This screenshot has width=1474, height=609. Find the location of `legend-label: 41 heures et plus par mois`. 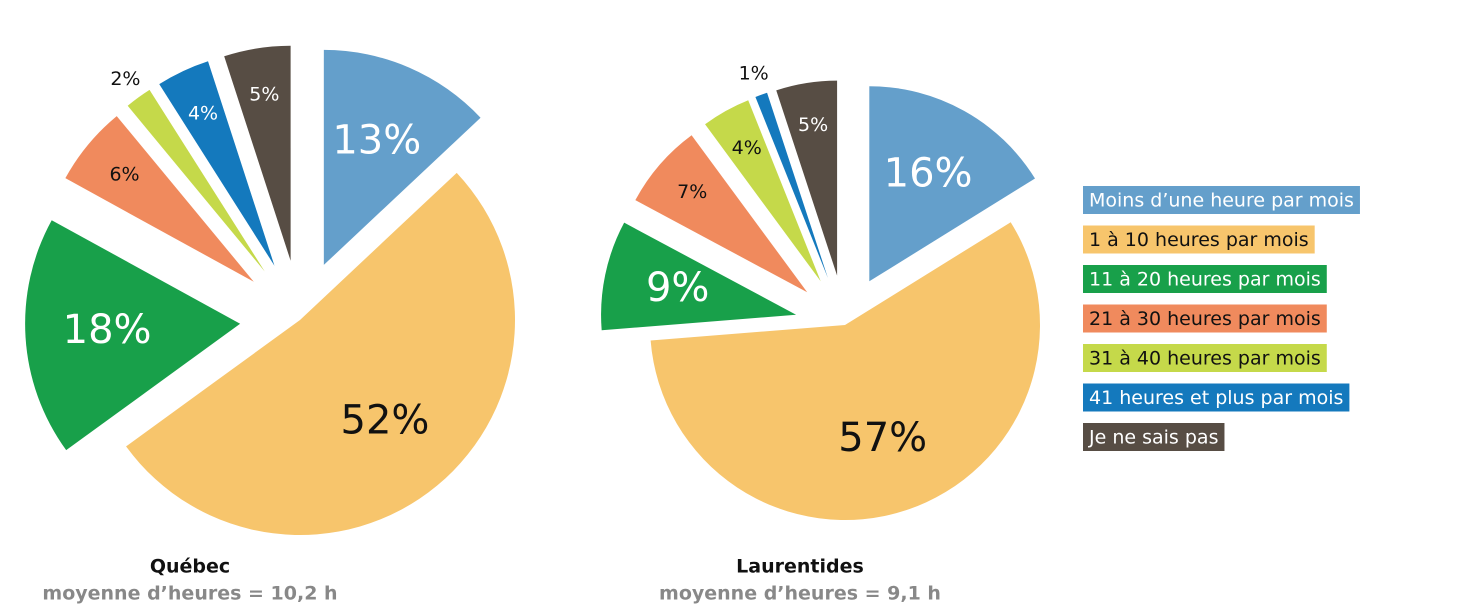

legend-label: 41 heures et plus par mois is located at coordinates (1216, 398).